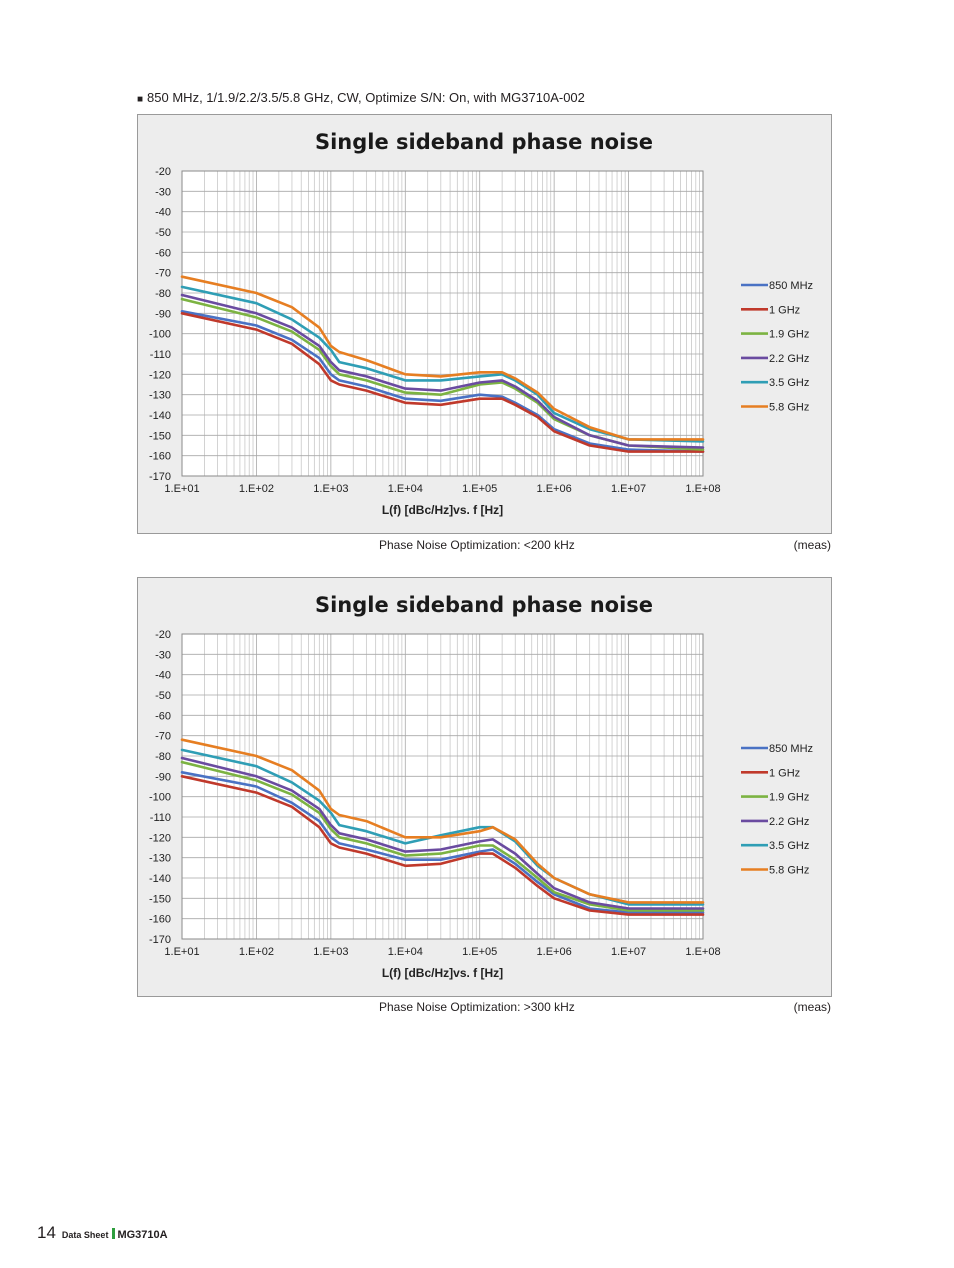  I want to click on caption-text: Phase Noise Optimization: <200 kHz, so click(477, 545).